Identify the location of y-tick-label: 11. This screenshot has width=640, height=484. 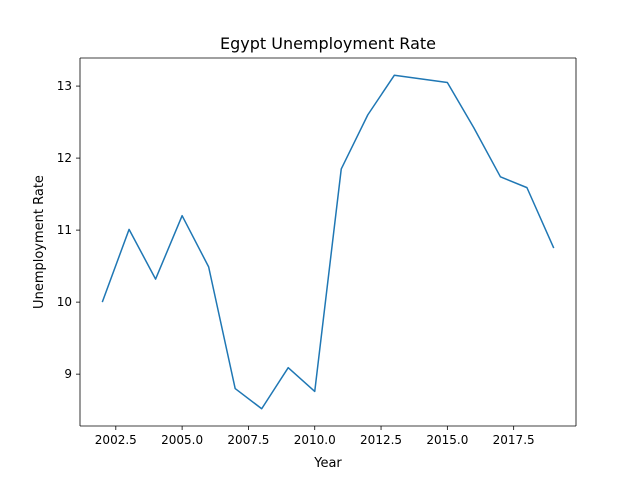
(64, 230).